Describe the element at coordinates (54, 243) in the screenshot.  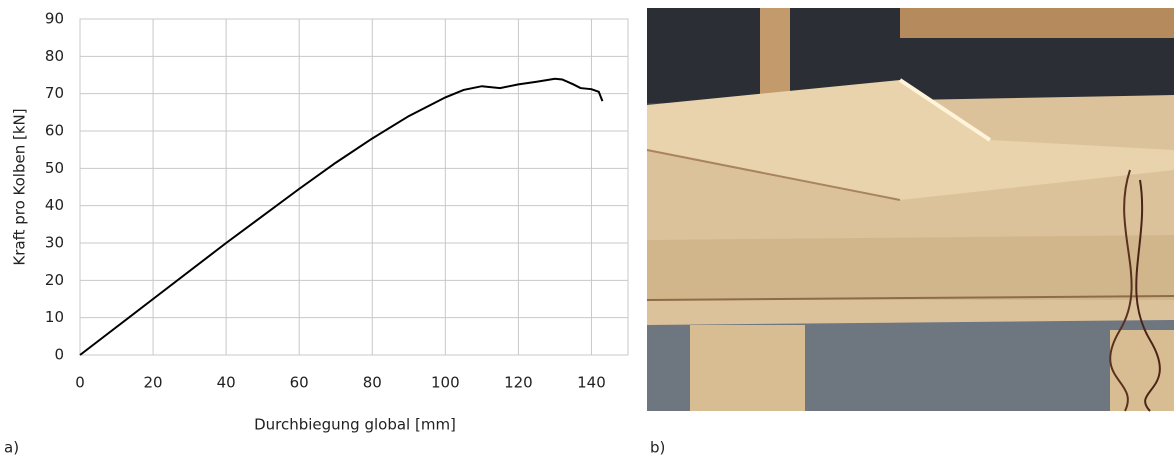
I see `y-tick-label: 30` at that location.